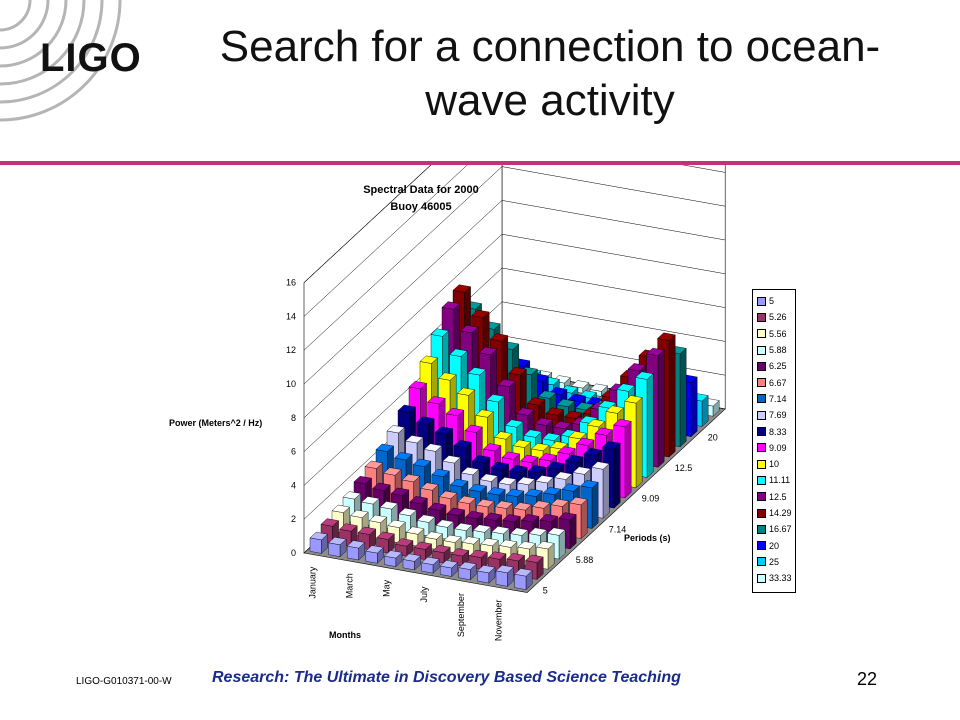  What do you see at coordinates (293, 553) in the screenshot?
I see `z-tick-label: 0` at bounding box center [293, 553].